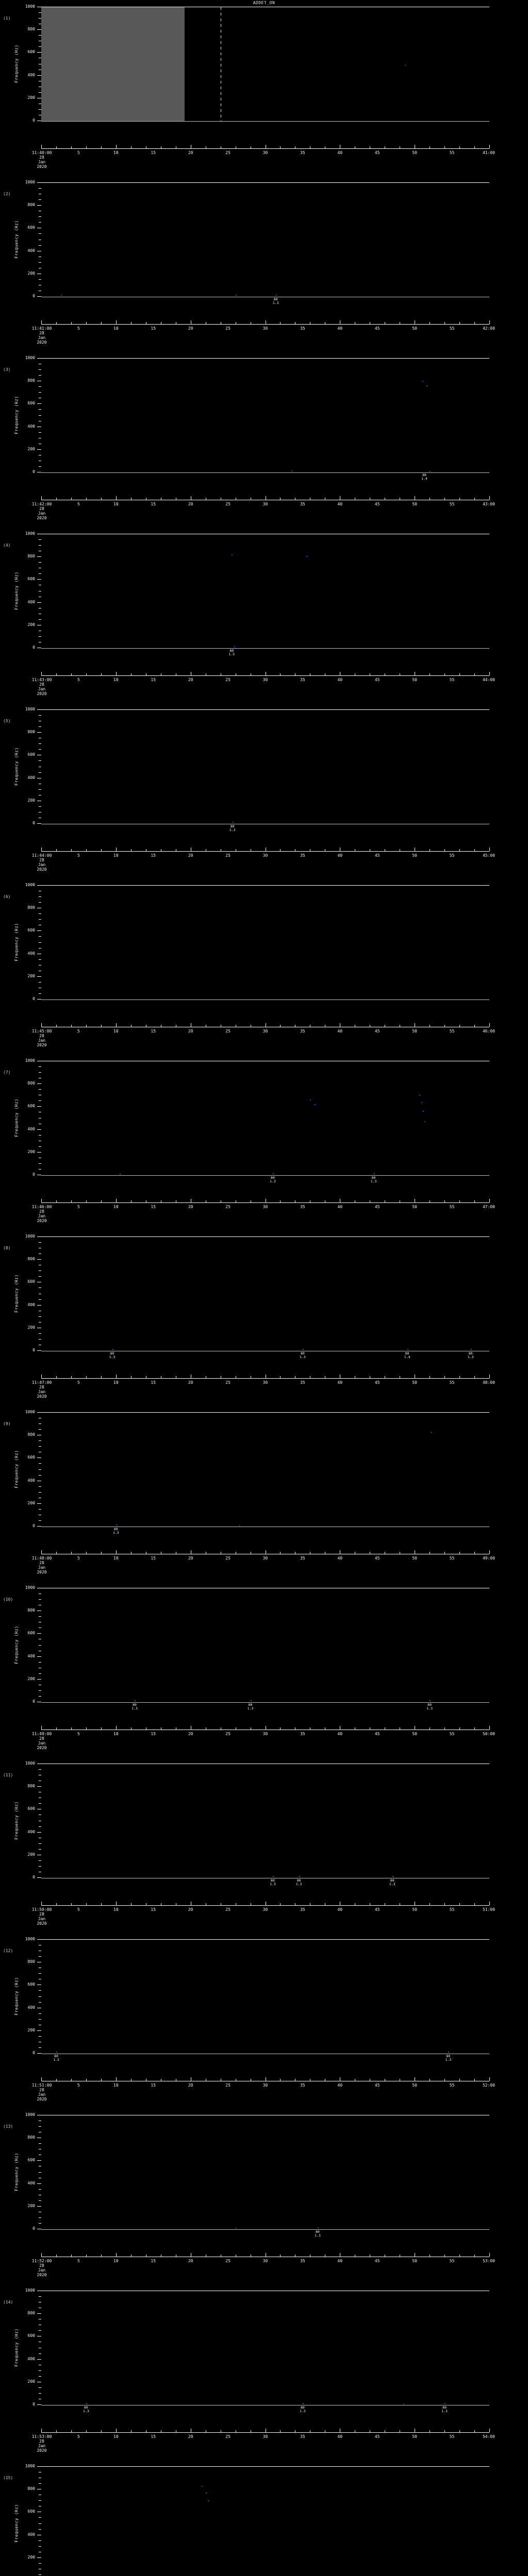 The height and width of the screenshot is (2576, 528). Describe the element at coordinates (7, 1423) in the screenshot. I see `panel-number: (9)` at that location.